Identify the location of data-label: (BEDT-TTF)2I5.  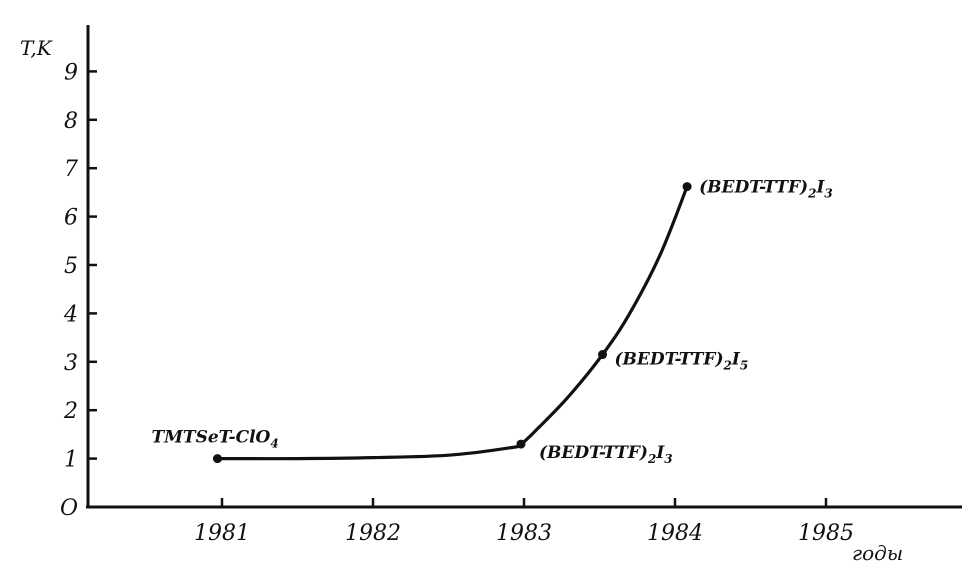
(682, 361).